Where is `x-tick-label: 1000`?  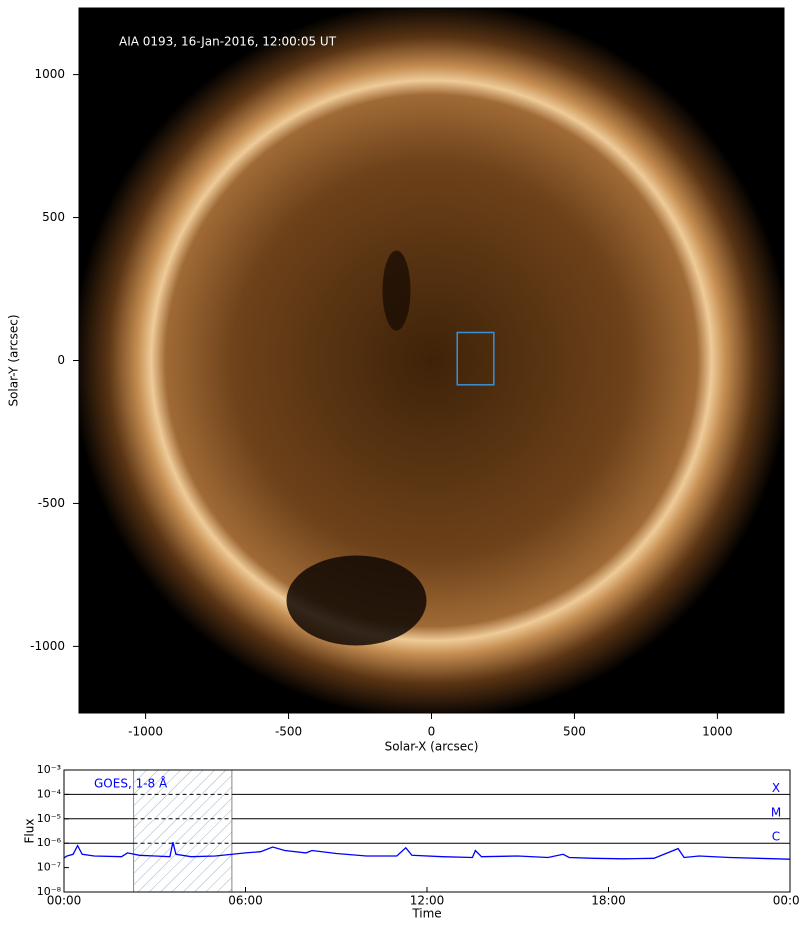 x-tick-label: 1000 is located at coordinates (717, 732).